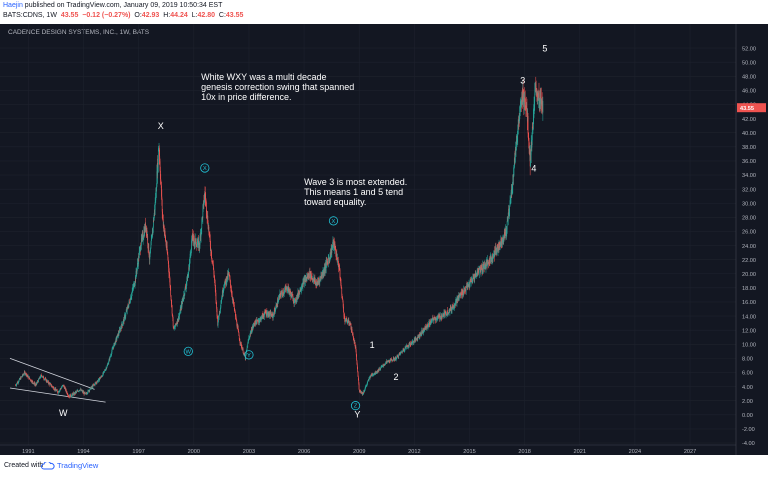 The image size is (768, 477). What do you see at coordinates (13, 5) in the screenshot?
I see `author-link: Haejin` at bounding box center [13, 5].